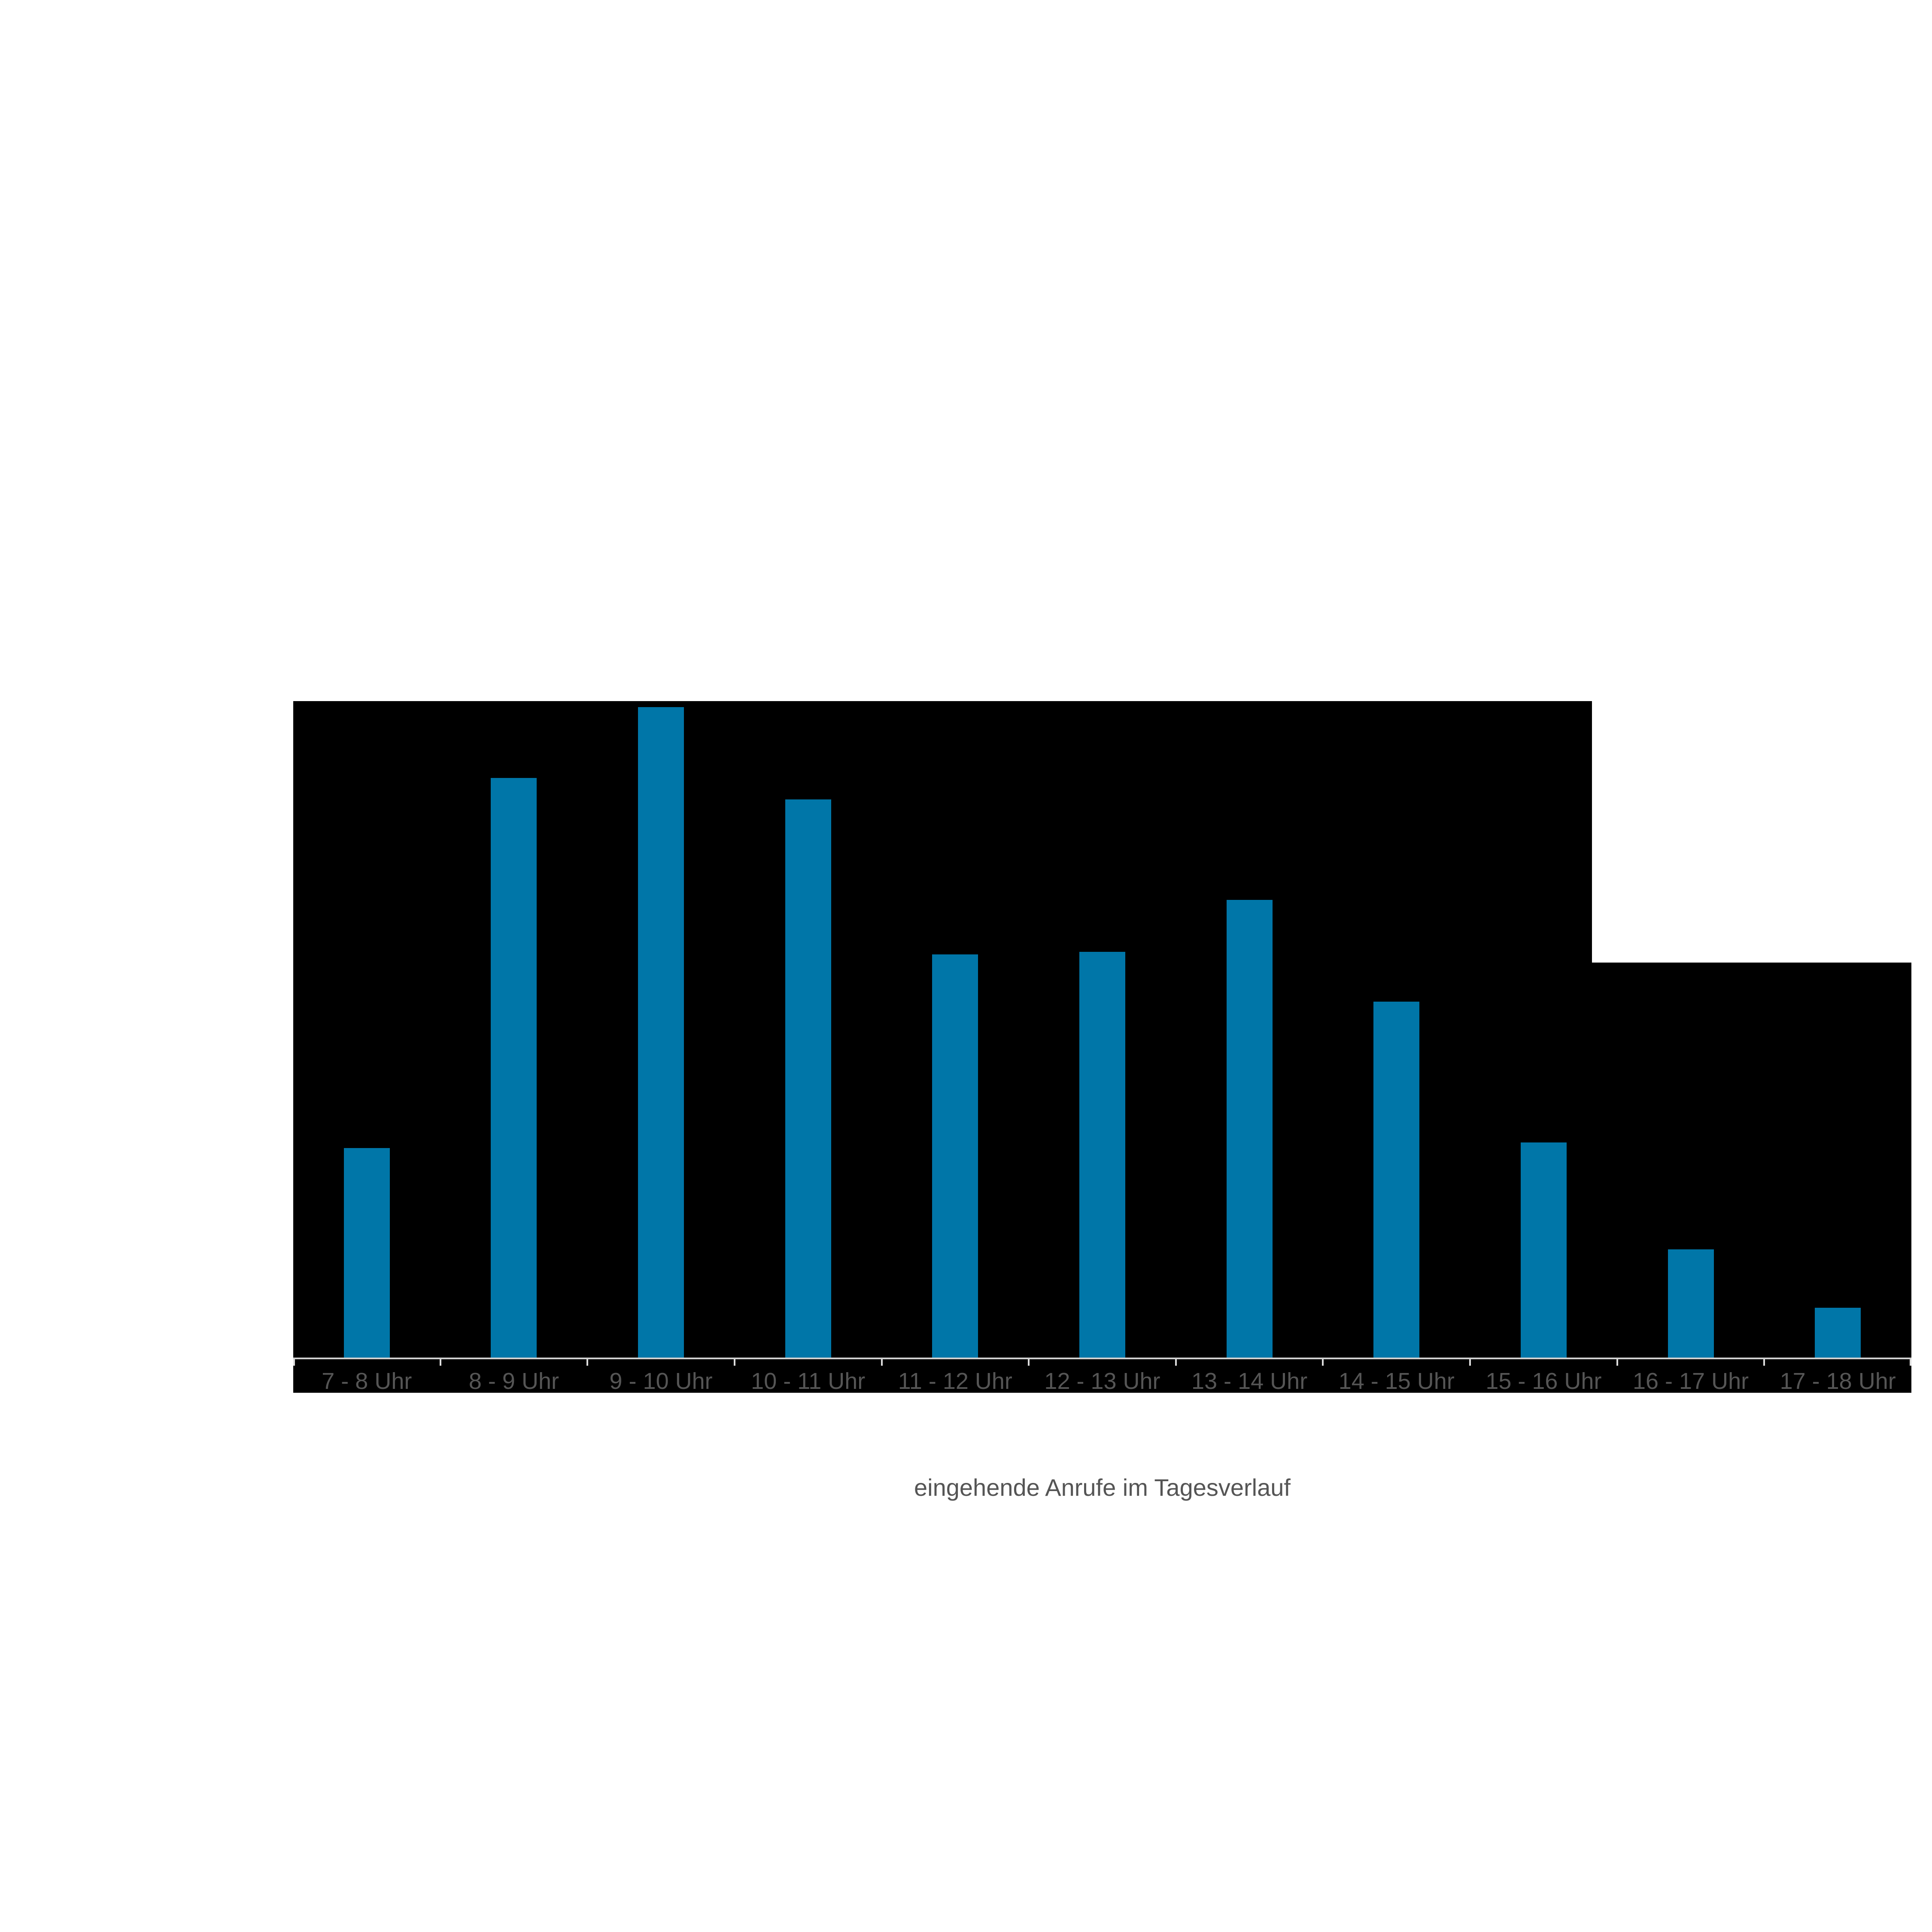 The image size is (1932, 1932). What do you see at coordinates (808, 1078) in the screenshot?
I see `bar-10-11-uhr` at bounding box center [808, 1078].